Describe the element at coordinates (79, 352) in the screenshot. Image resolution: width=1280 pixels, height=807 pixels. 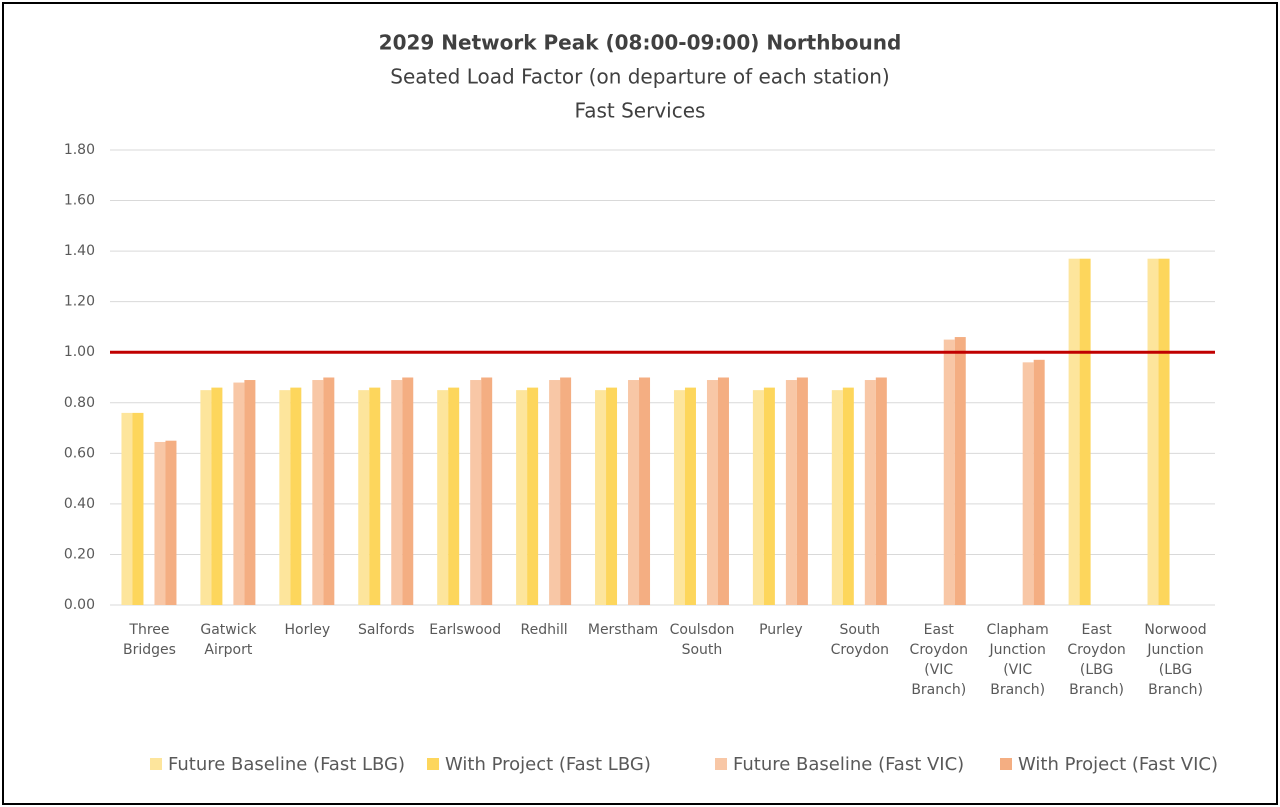
I see `y-tick-label: 1.00` at that location.